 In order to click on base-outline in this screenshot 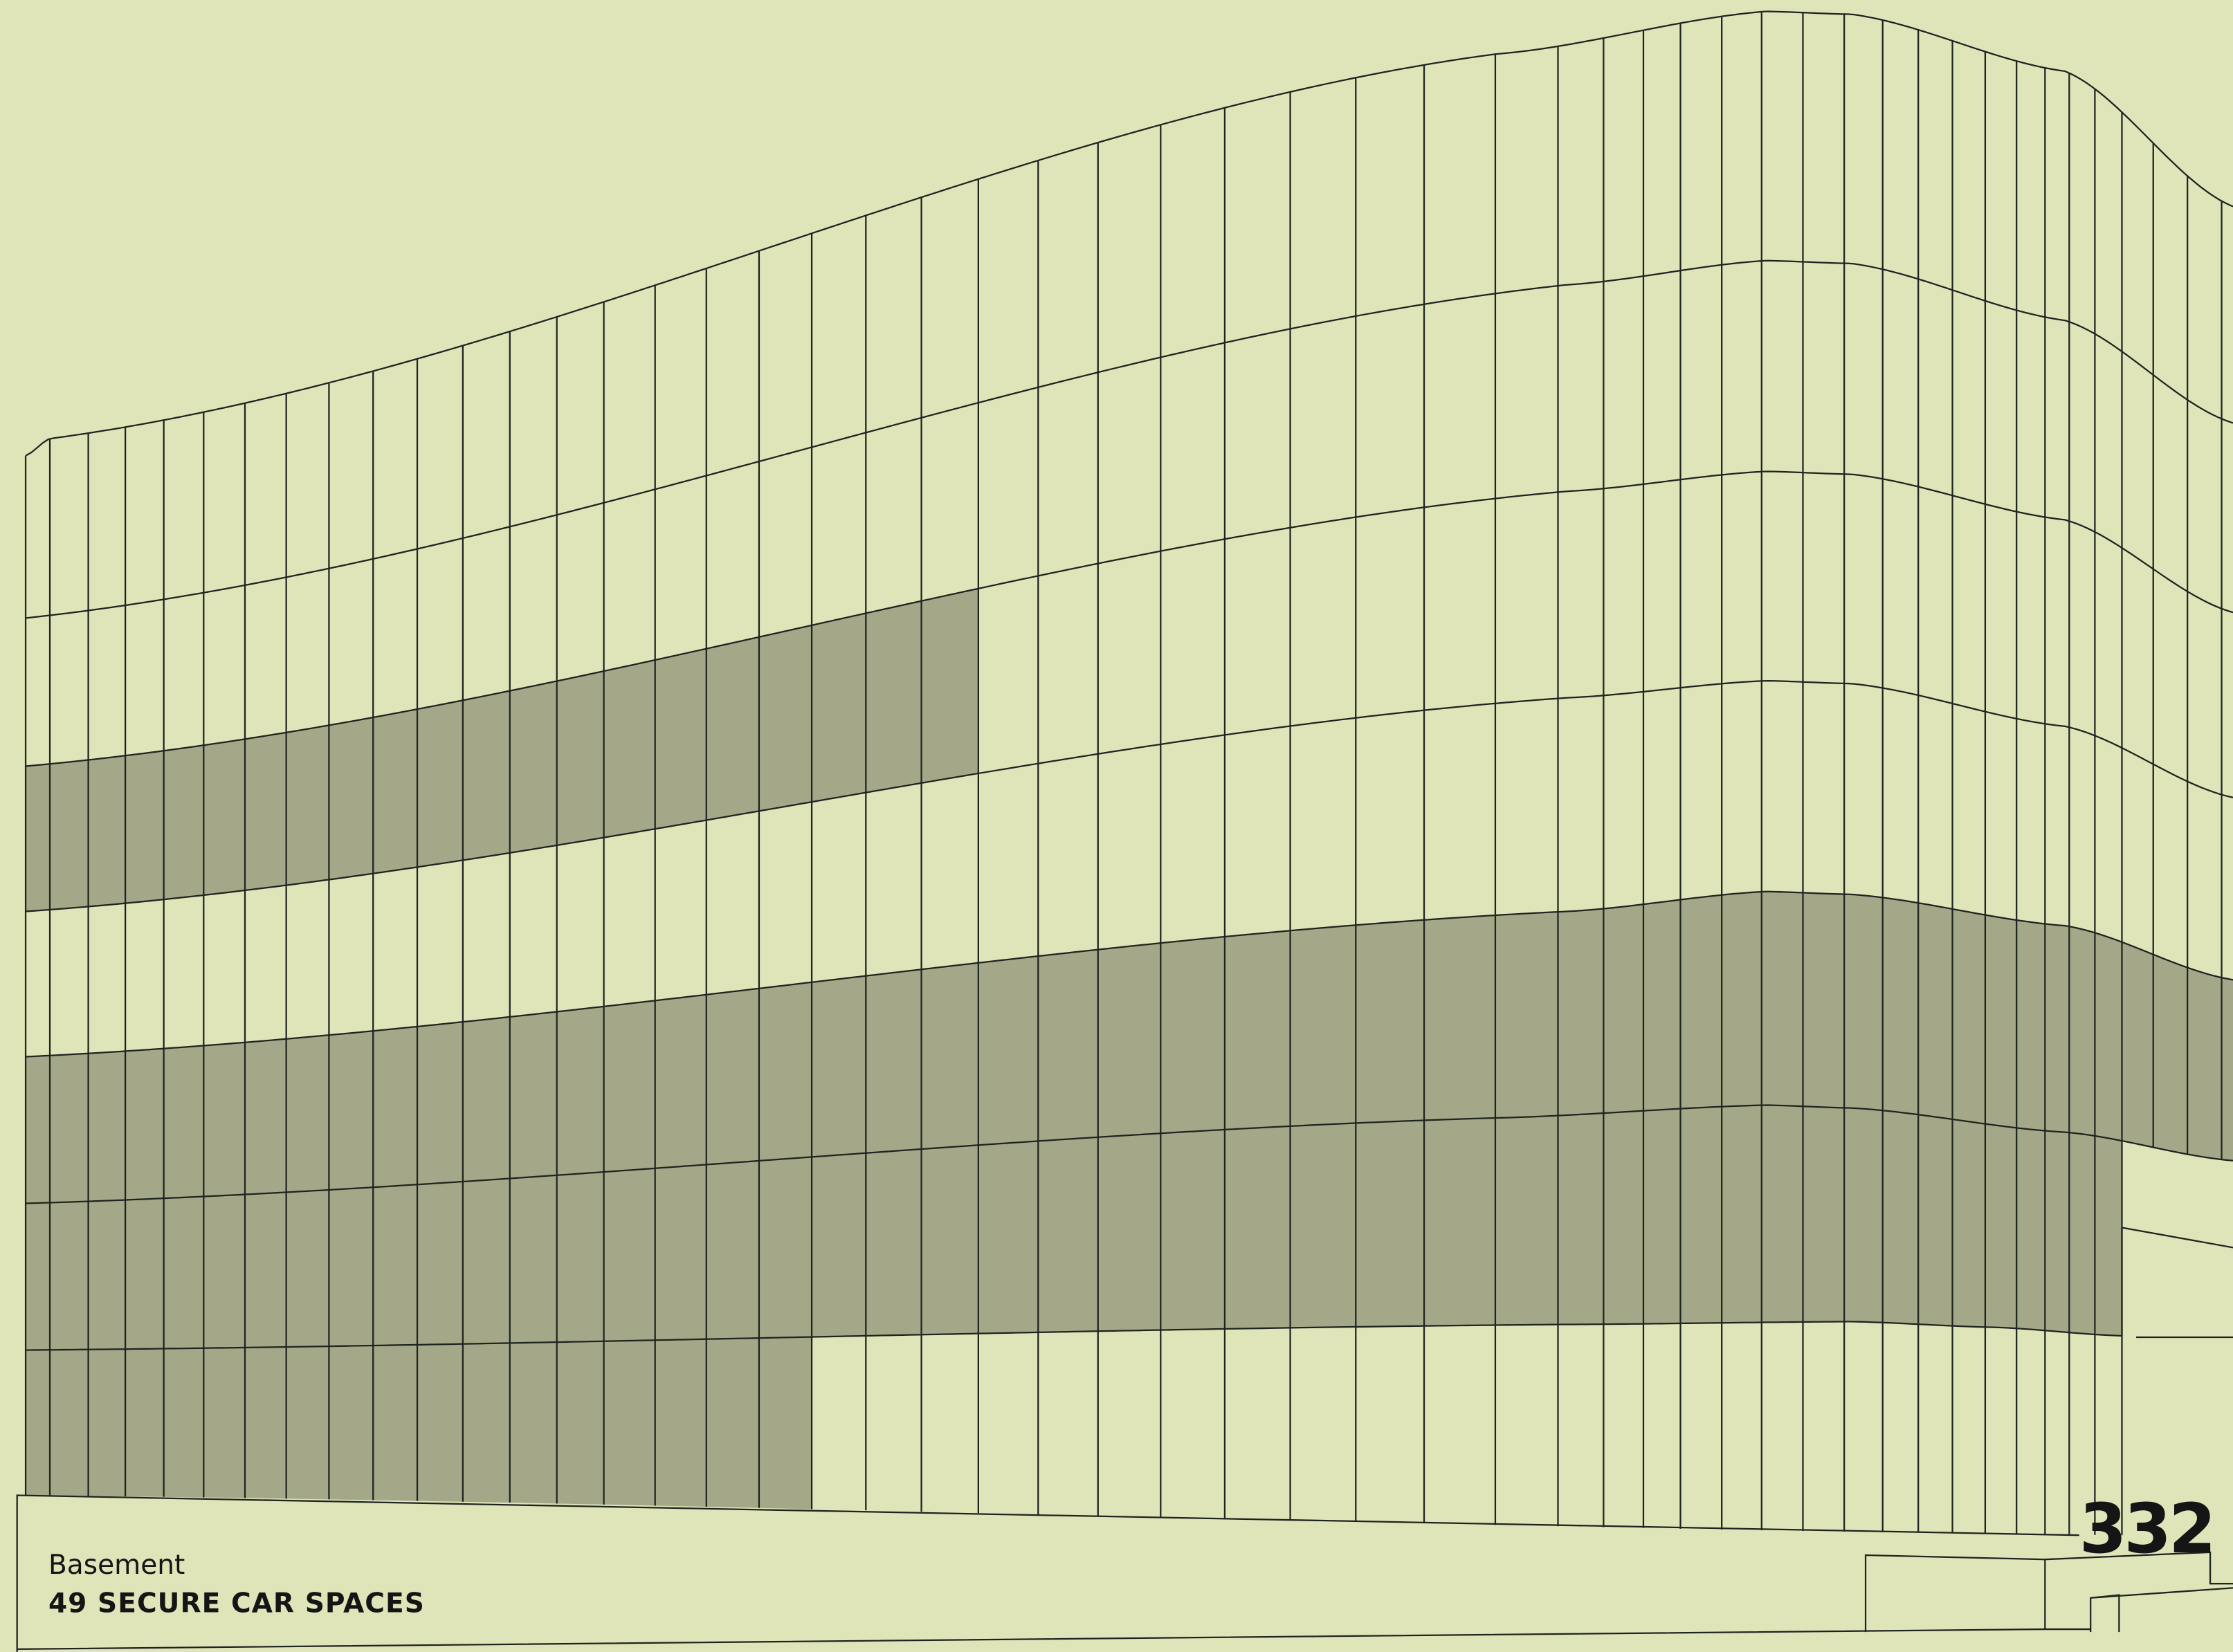, I will do `click(1047, 1573)`.